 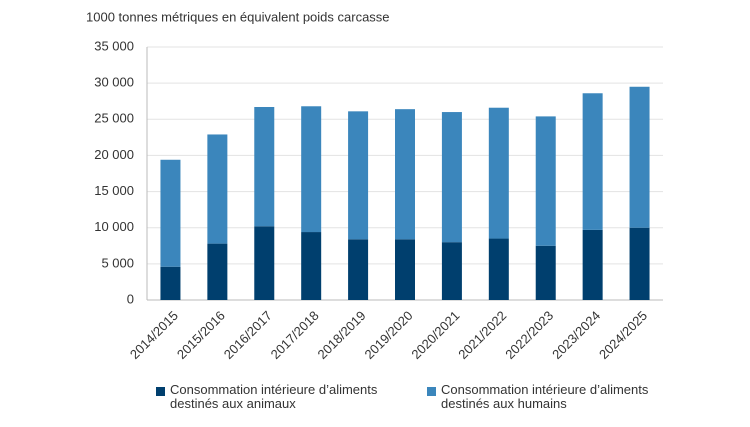 I want to click on x-tick-label: 2023/2024, so click(x=576, y=335).